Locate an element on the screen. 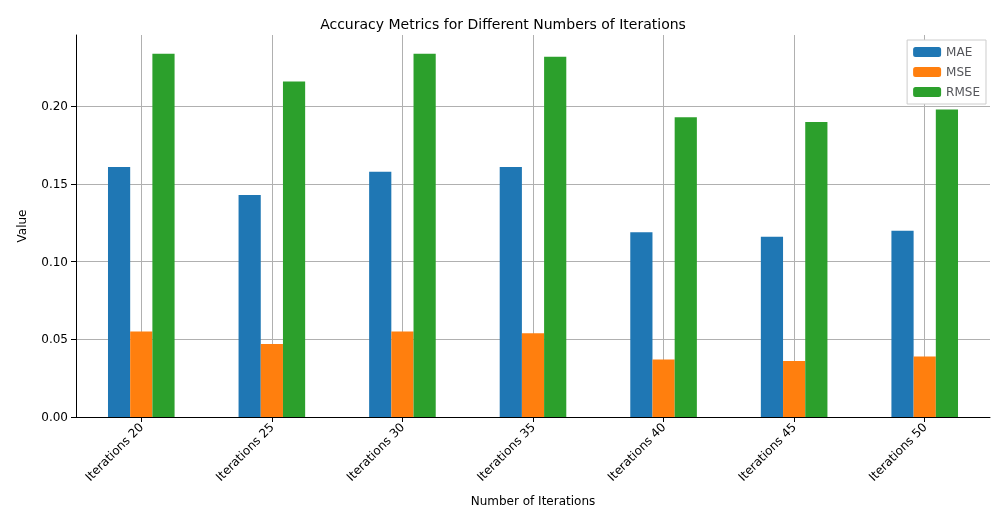  legend-label: MSE is located at coordinates (959, 72).